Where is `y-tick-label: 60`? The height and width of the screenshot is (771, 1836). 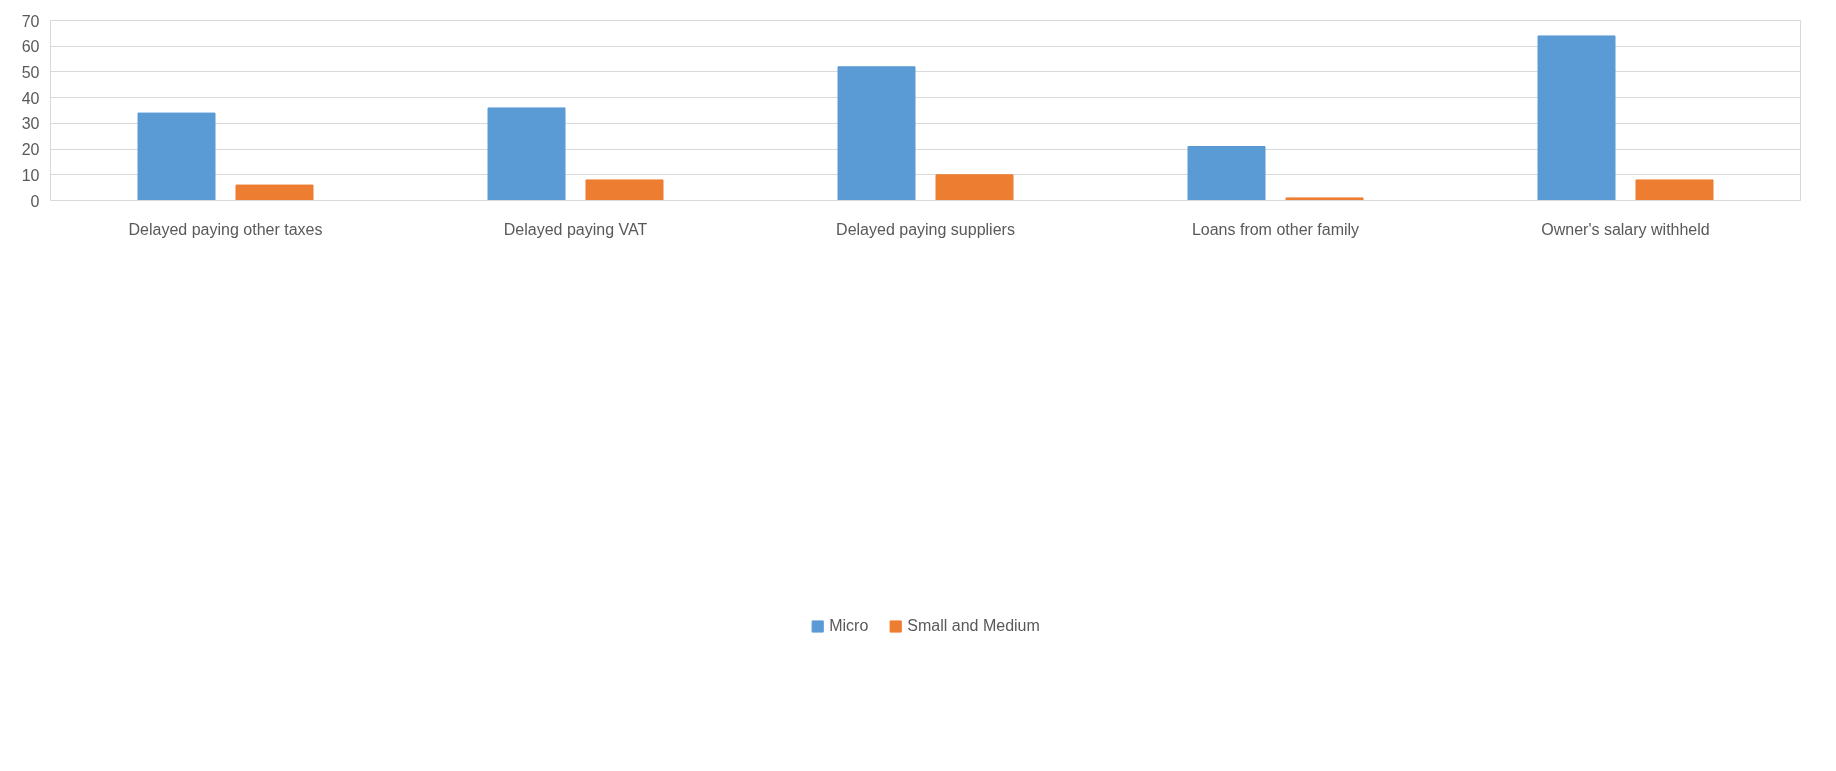
y-tick-label: 60 is located at coordinates (30, 47).